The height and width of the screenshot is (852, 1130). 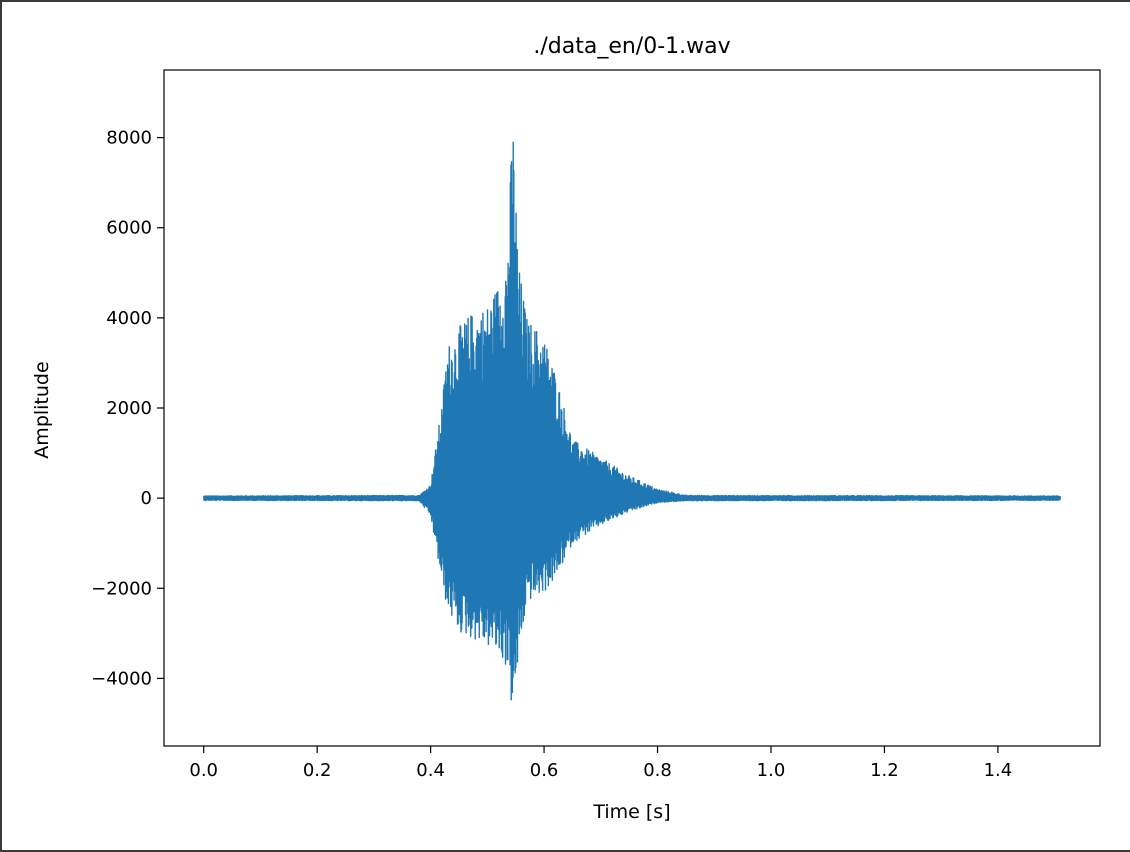 I want to click on y-tick-label: −4000, so click(x=121, y=678).